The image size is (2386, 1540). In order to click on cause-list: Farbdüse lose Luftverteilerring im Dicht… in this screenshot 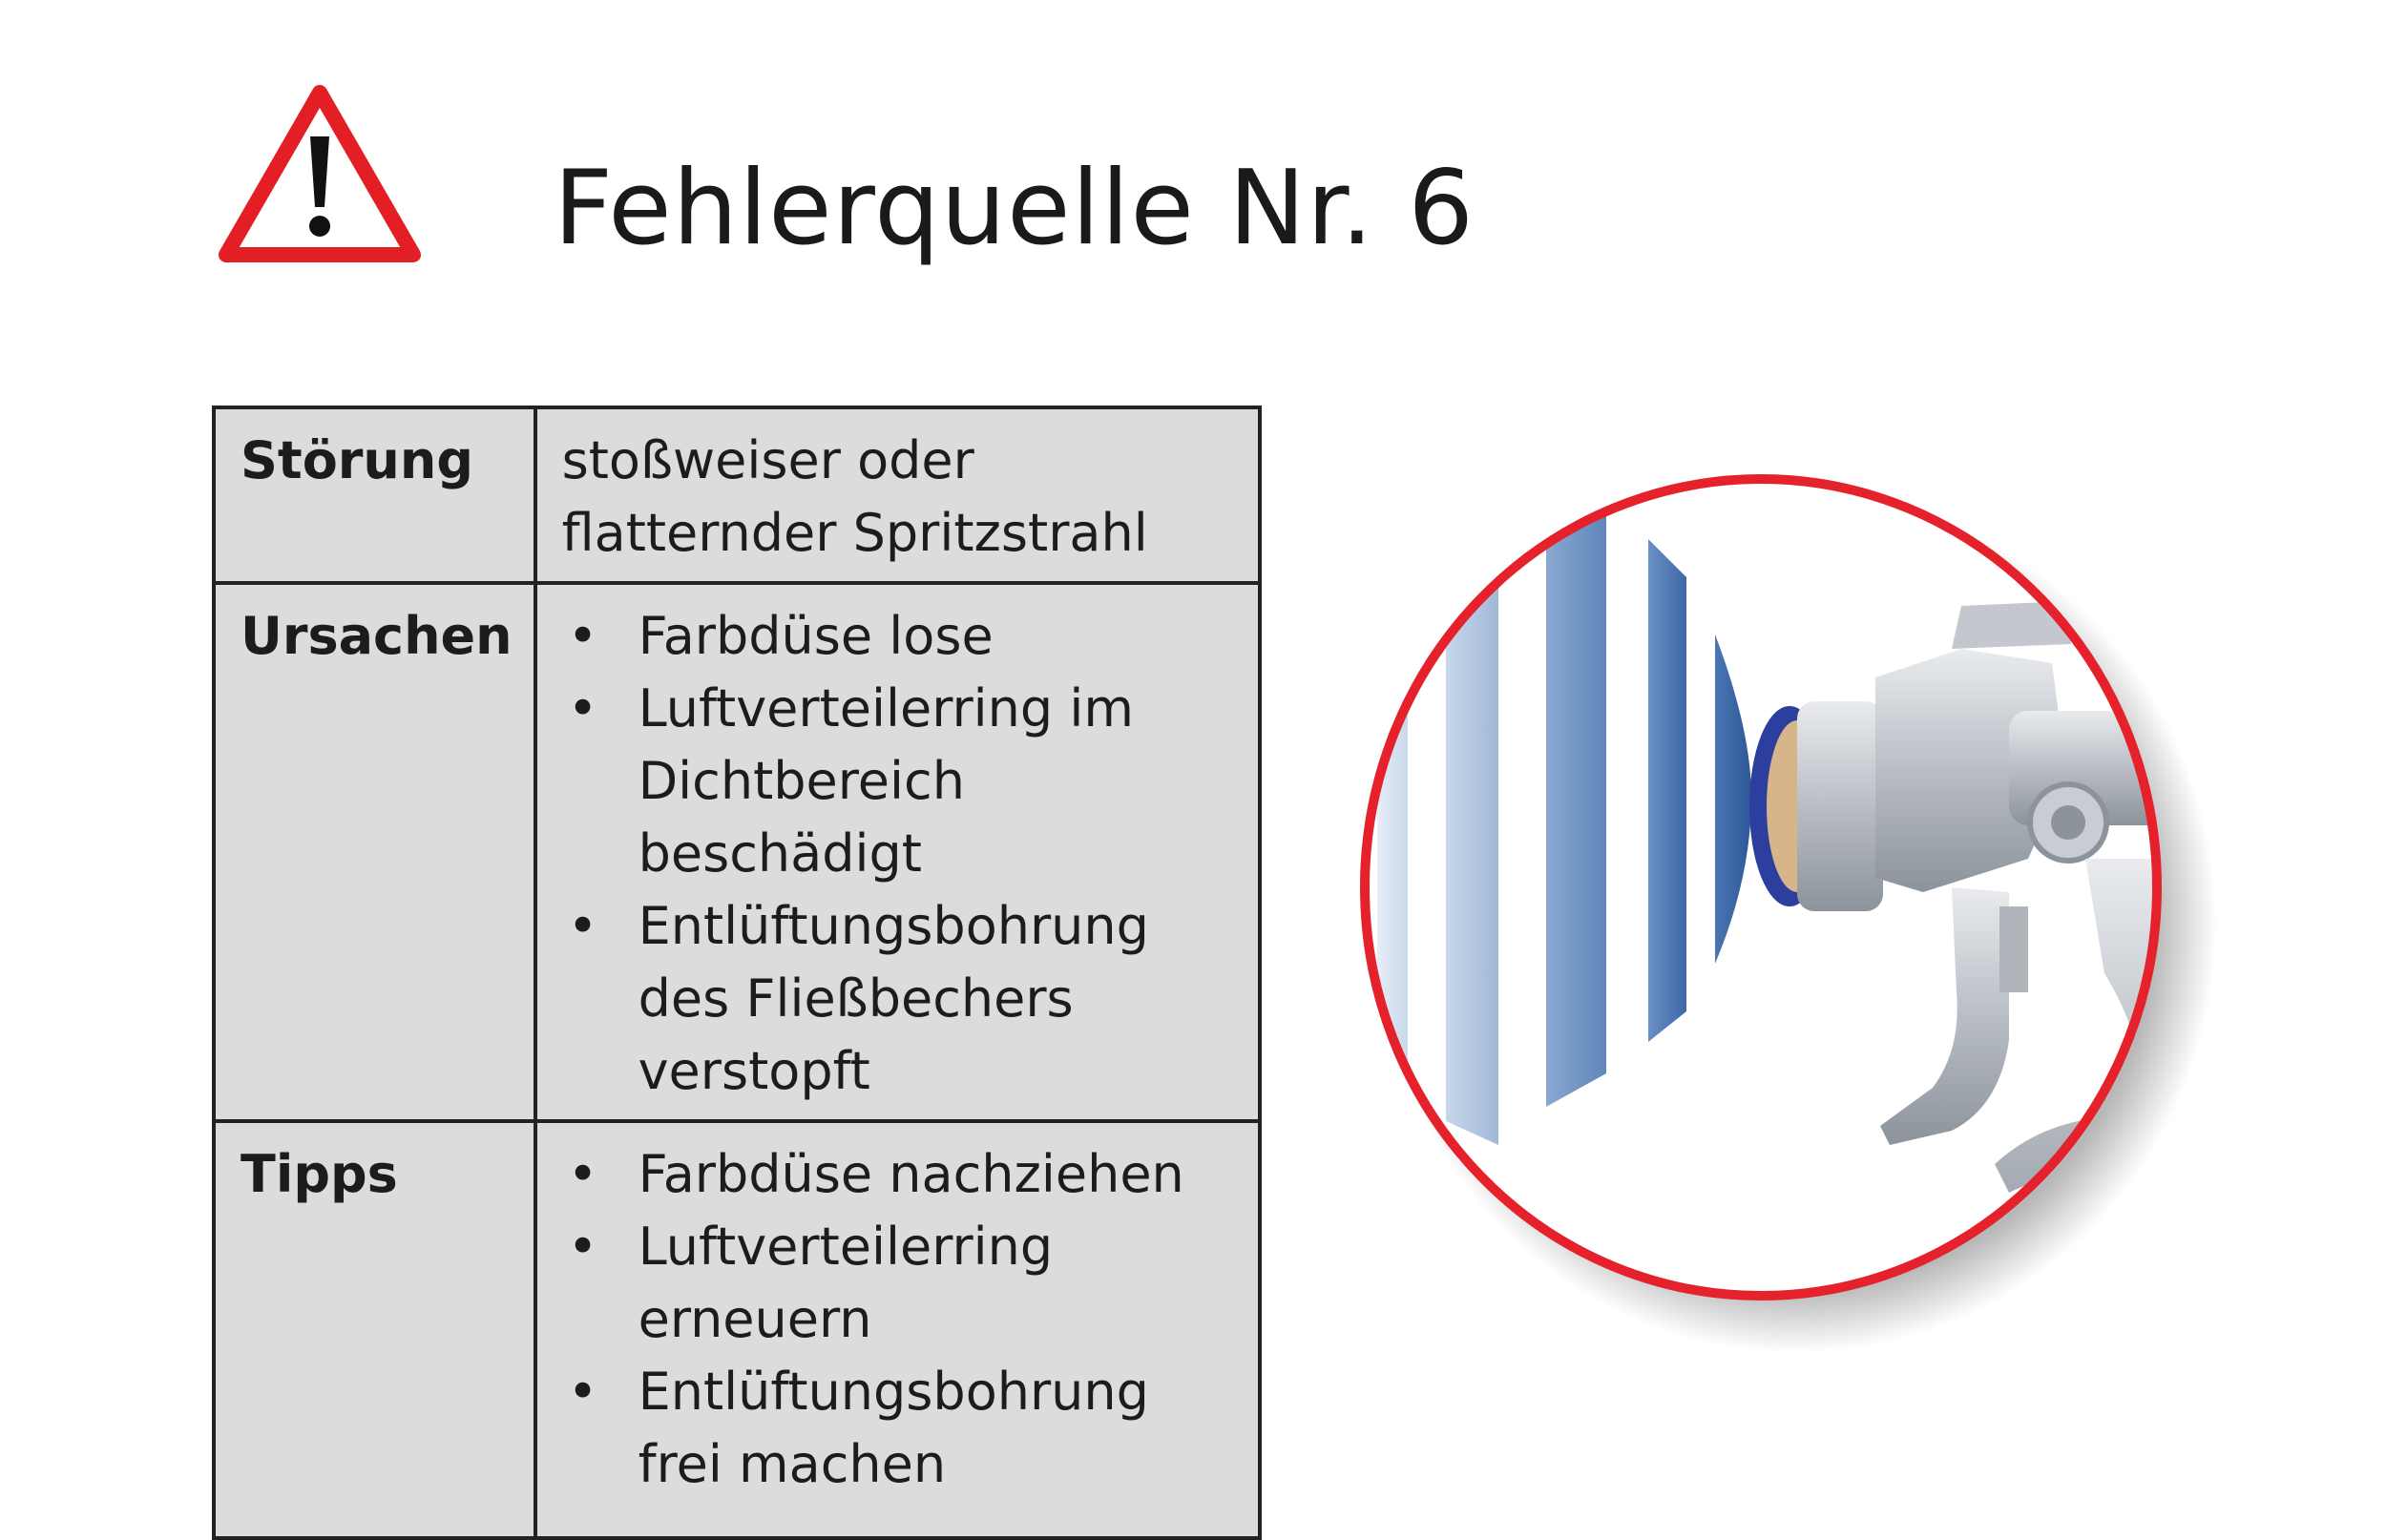, I will do `click(900, 854)`.